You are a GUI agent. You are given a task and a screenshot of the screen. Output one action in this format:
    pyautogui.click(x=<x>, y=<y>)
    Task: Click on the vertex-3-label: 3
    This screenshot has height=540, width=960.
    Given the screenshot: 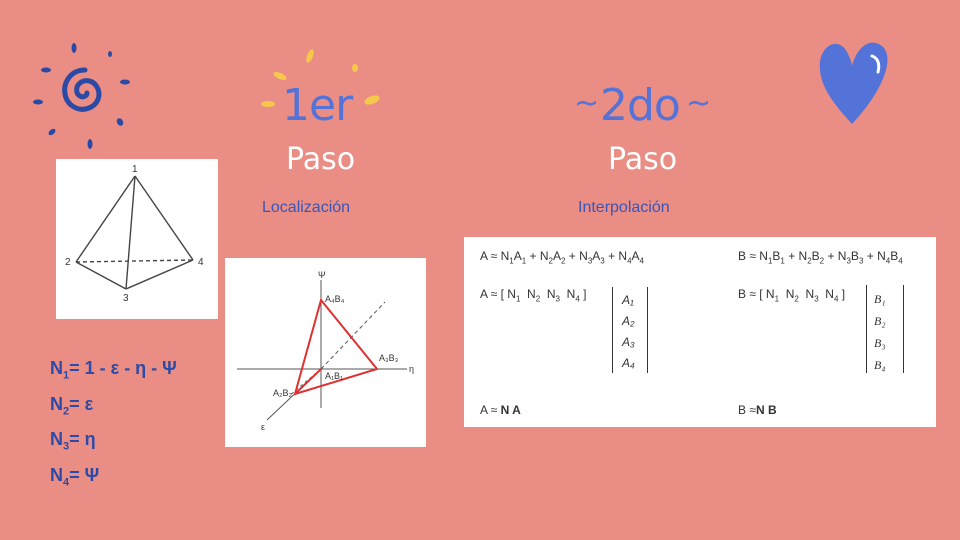 What is the action you would take?
    pyautogui.click(x=126, y=298)
    